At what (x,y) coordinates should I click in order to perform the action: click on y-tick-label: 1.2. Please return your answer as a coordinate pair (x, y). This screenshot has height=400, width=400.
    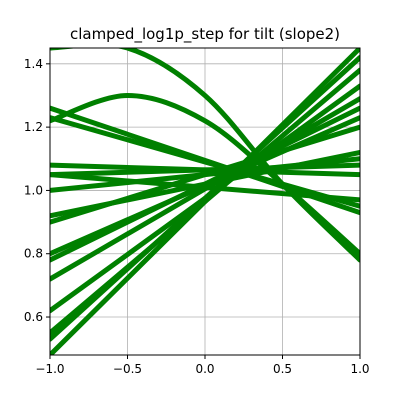
    Looking at the image, I should click on (33, 127).